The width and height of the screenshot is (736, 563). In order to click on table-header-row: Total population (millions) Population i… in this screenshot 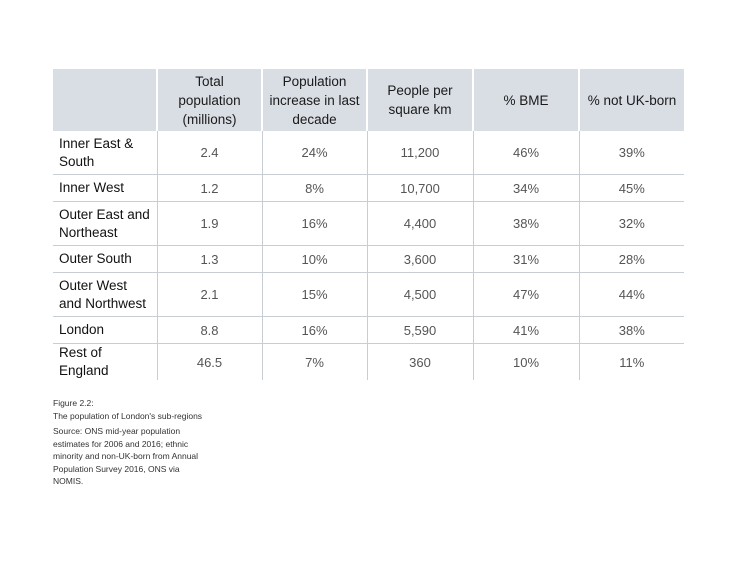, I will do `click(368, 100)`.